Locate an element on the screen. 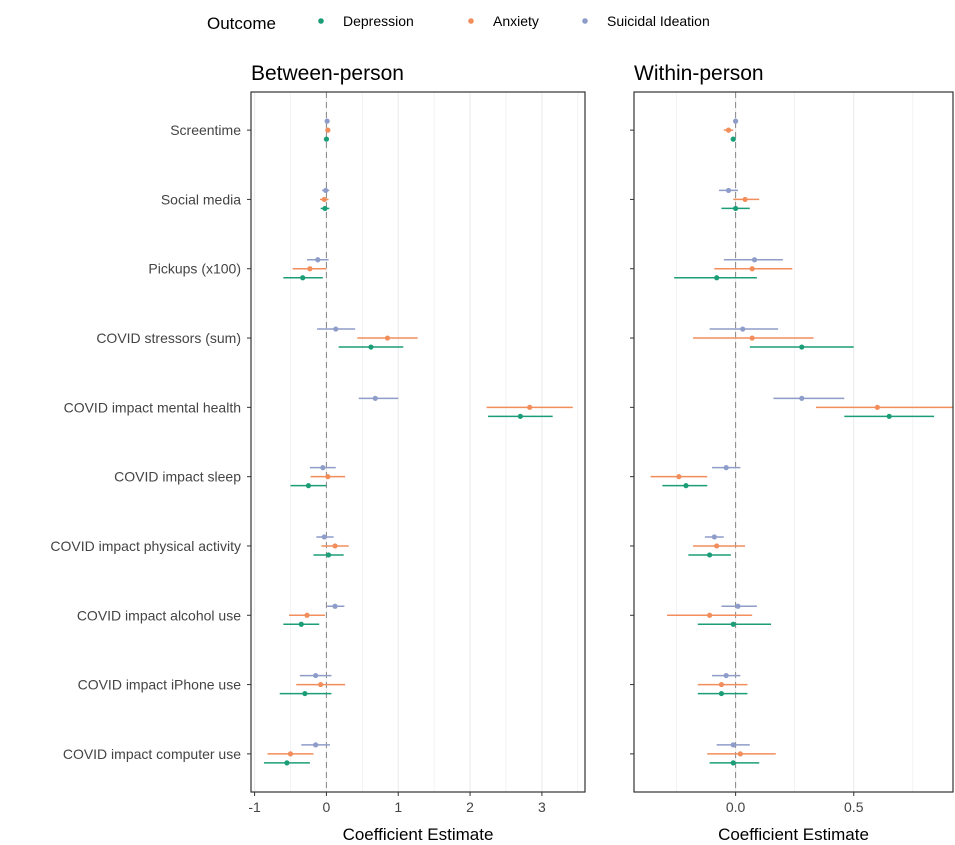 The width and height of the screenshot is (955, 845). y-label-social-media: Social media is located at coordinates (201, 199).